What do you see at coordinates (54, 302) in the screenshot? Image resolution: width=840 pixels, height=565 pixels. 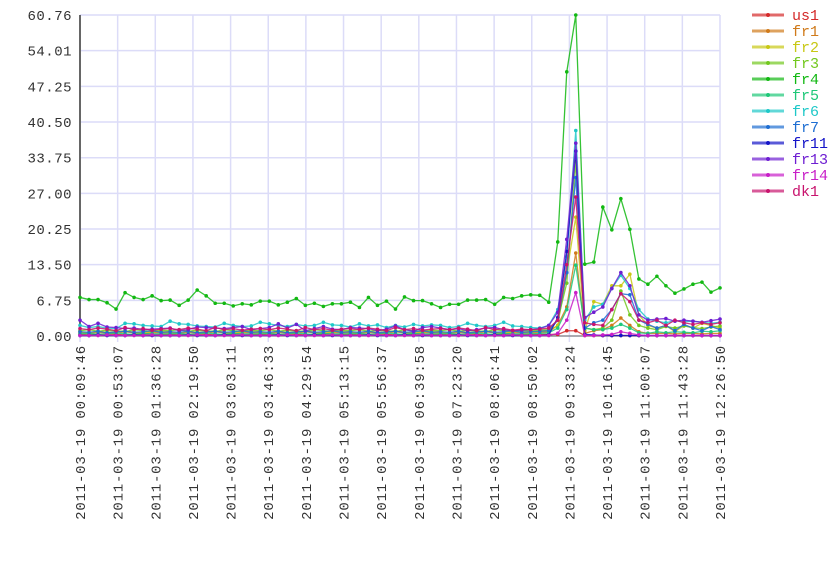 I see `y-tick-label: 6.75` at bounding box center [54, 302].